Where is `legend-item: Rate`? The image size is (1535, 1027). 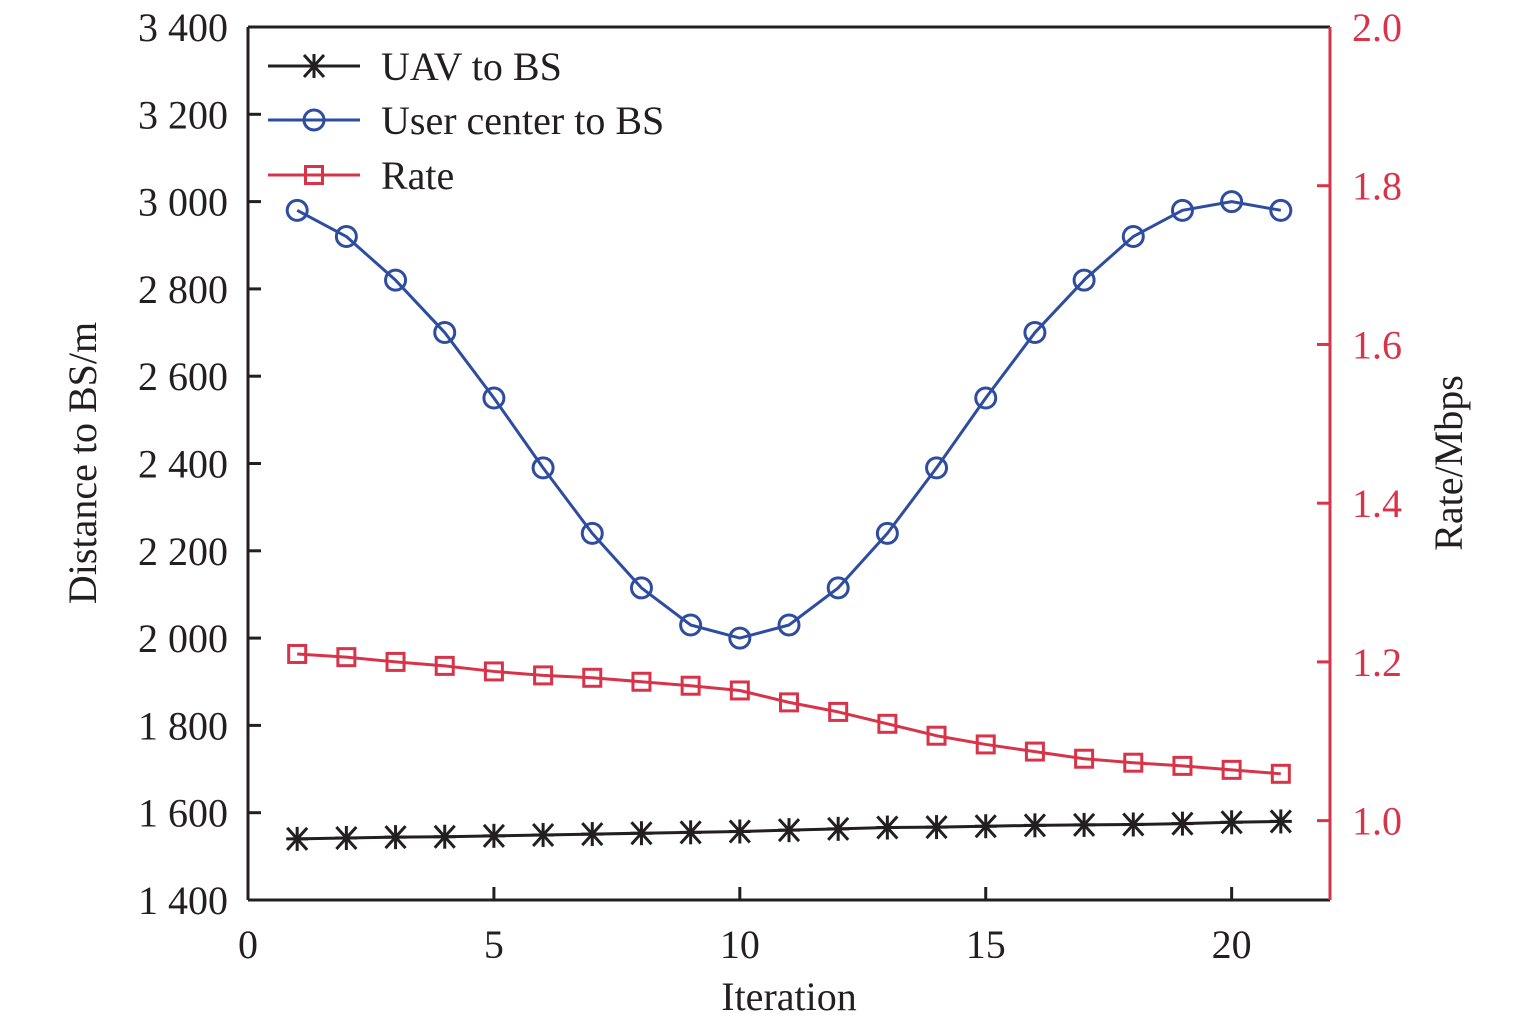
legend-item: Rate is located at coordinates (361, 175).